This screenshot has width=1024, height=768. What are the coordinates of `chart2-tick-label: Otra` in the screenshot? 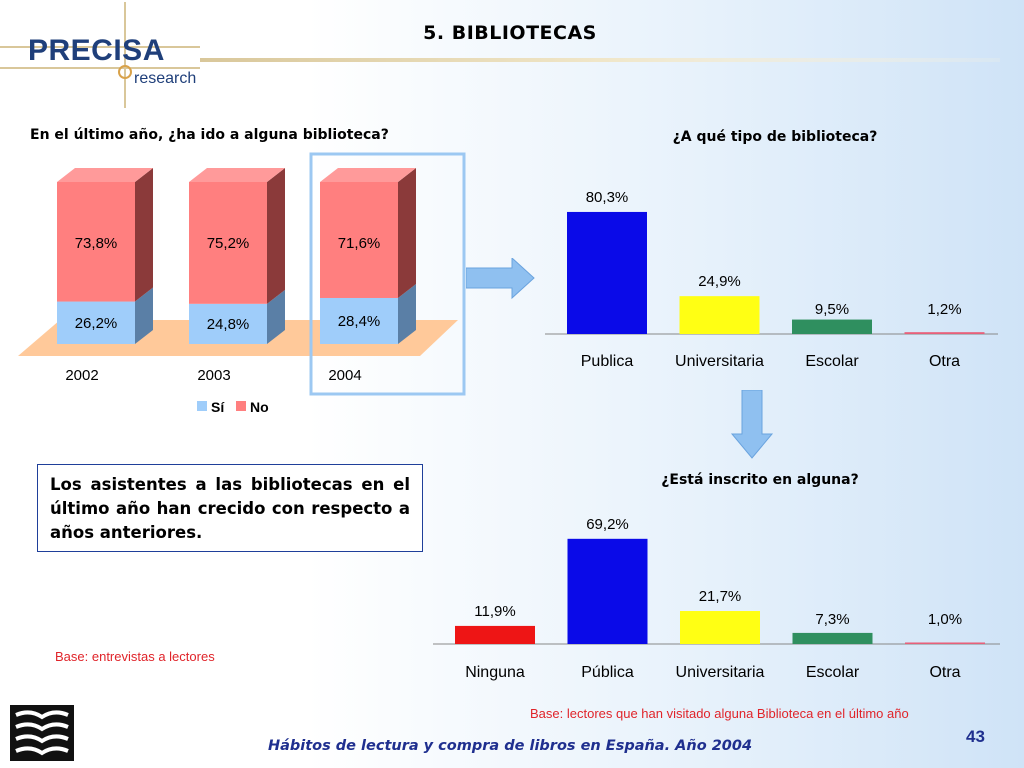 It's located at (944, 361).